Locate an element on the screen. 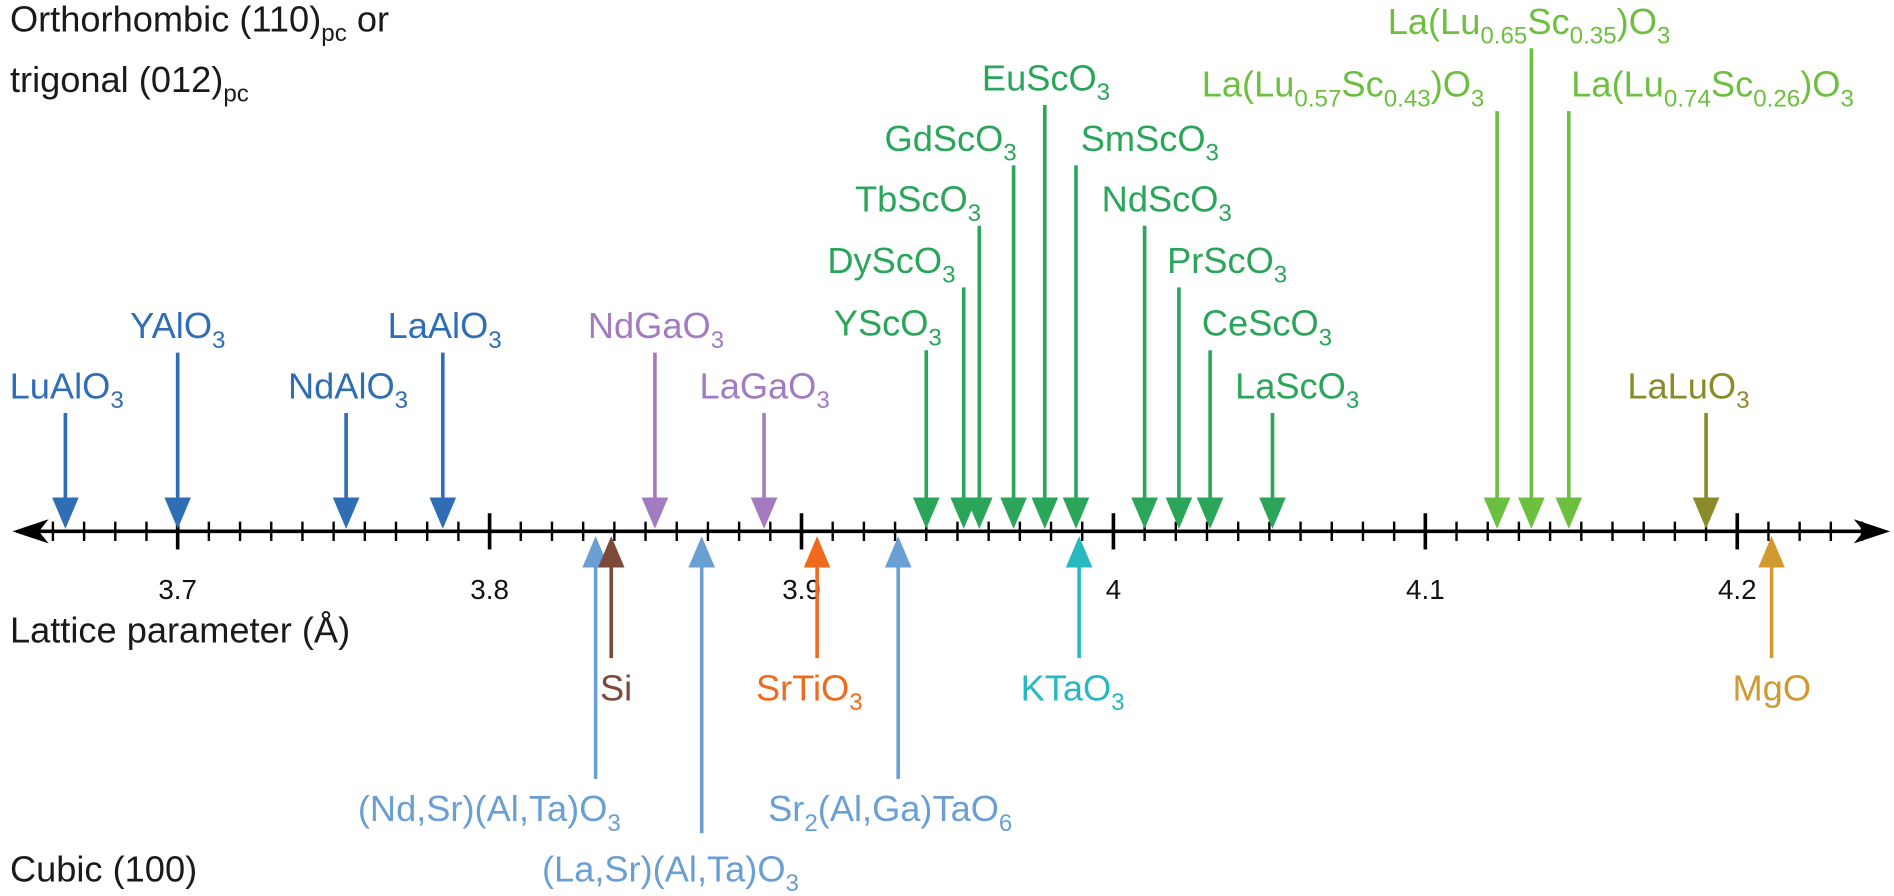 The width and height of the screenshot is (1894, 896). x-tick-label: 3.8 is located at coordinates (489, 589).